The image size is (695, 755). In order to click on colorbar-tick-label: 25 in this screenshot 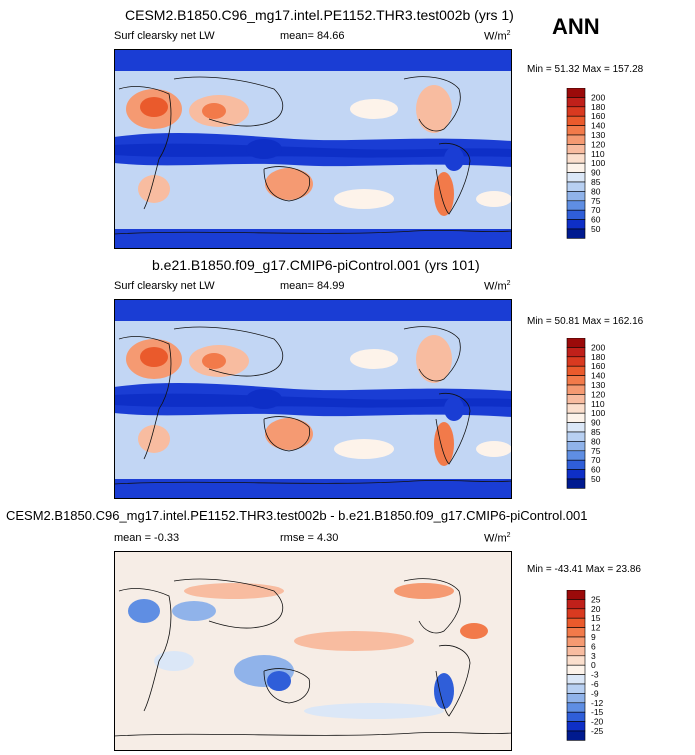, I will do `click(596, 599)`.